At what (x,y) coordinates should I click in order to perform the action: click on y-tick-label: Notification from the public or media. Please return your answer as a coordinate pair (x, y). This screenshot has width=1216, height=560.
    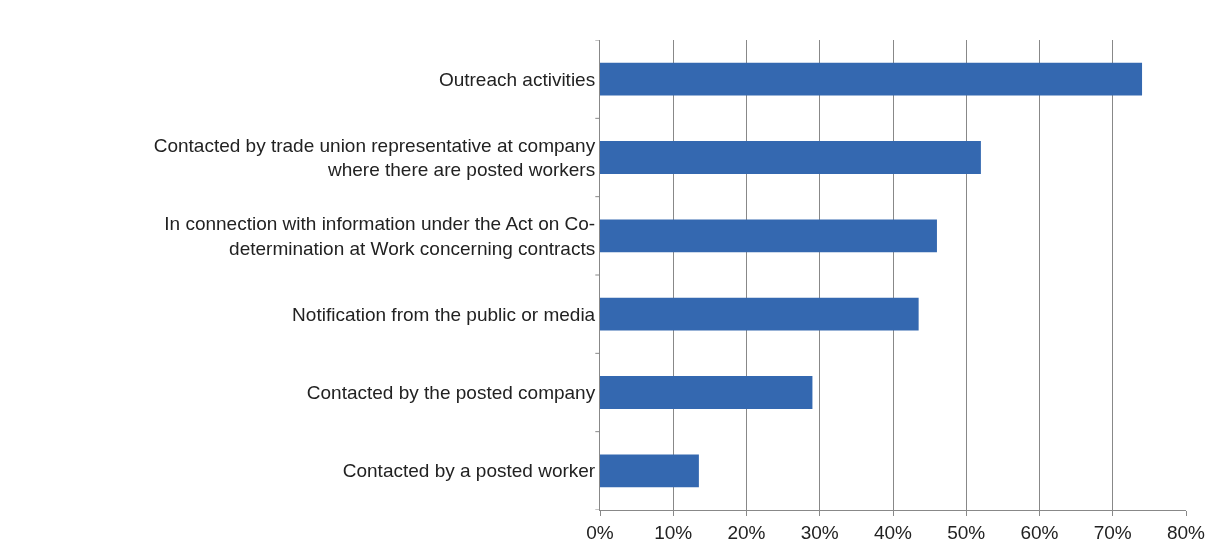
    Looking at the image, I should click on (444, 314).